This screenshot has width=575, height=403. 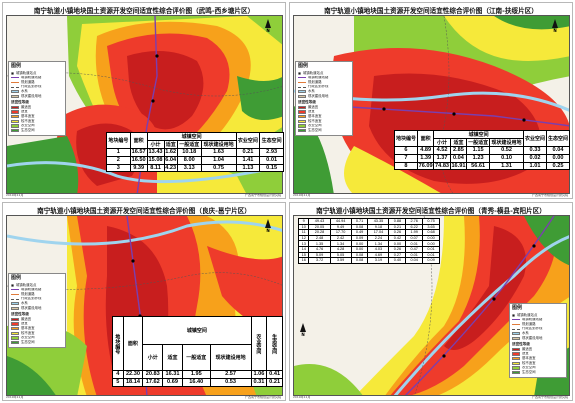 I want to click on col-eco: 生态空间, so click(x=271, y=140).